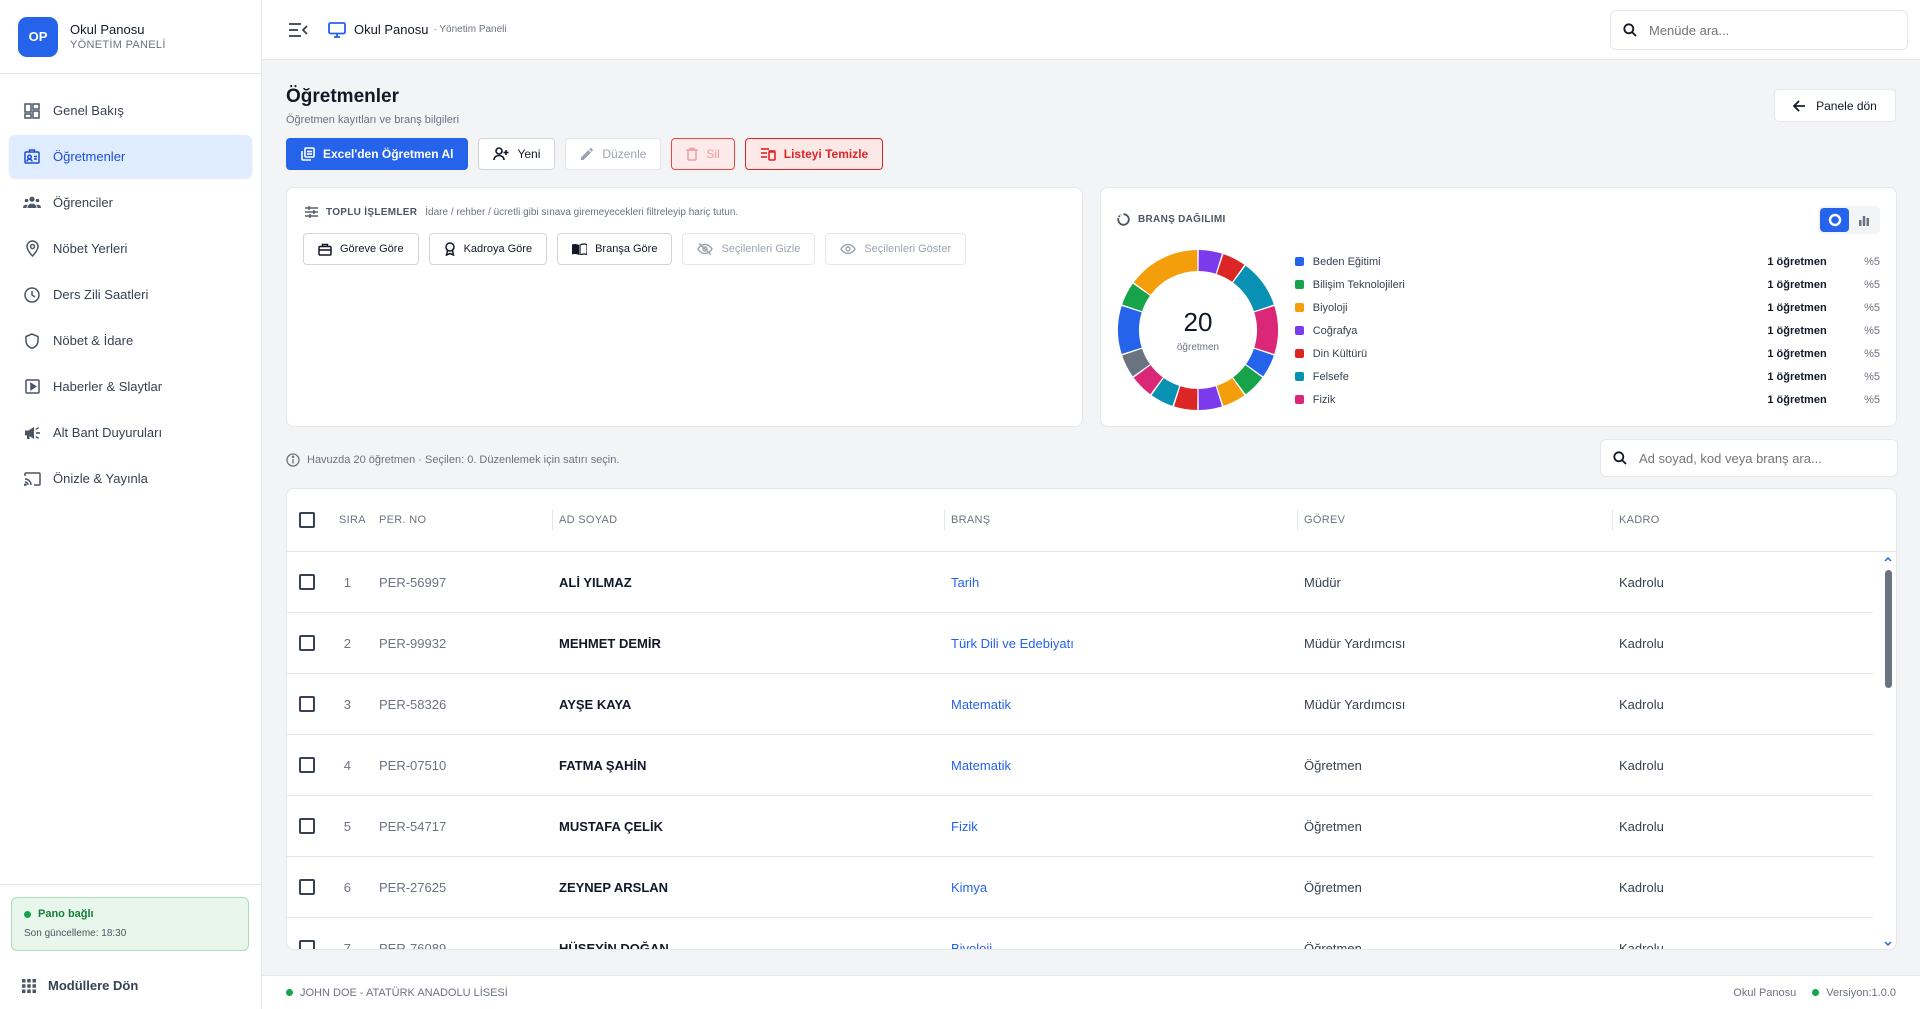 The width and height of the screenshot is (1920, 1009). What do you see at coordinates (517, 154) in the screenshot?
I see `new-teacher-button: Yeni` at bounding box center [517, 154].